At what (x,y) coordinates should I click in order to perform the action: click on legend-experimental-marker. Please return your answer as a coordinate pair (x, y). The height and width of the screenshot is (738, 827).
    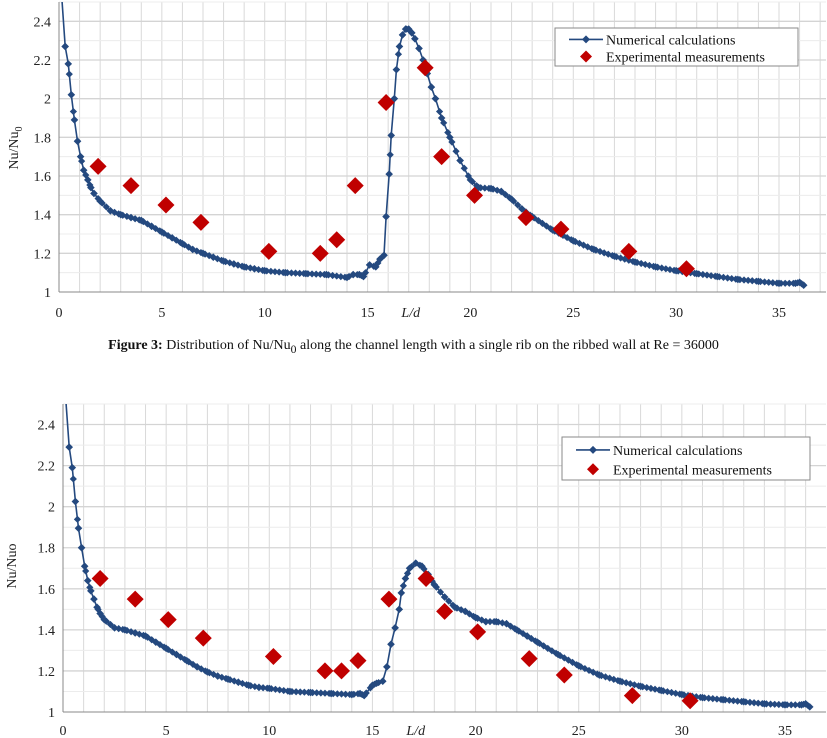
    Looking at the image, I should click on (593, 469).